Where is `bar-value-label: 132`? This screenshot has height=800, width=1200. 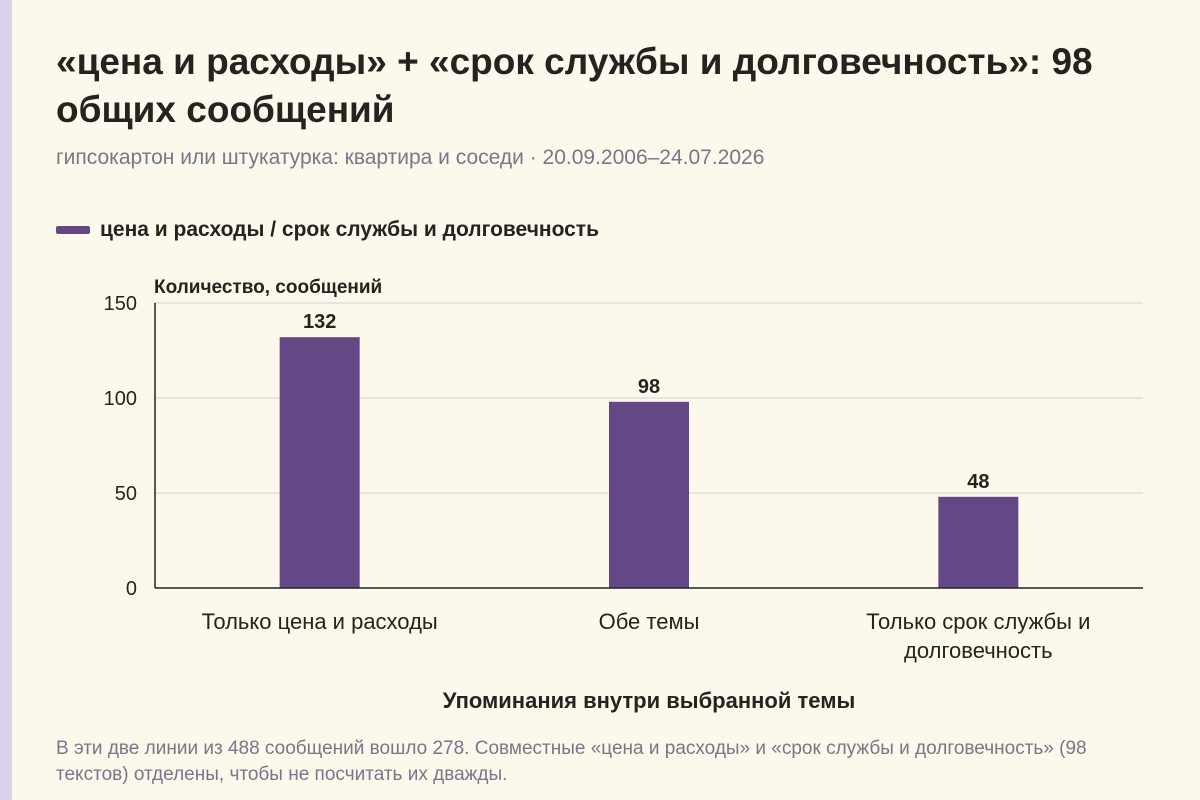
bar-value-label: 132 is located at coordinates (319, 322).